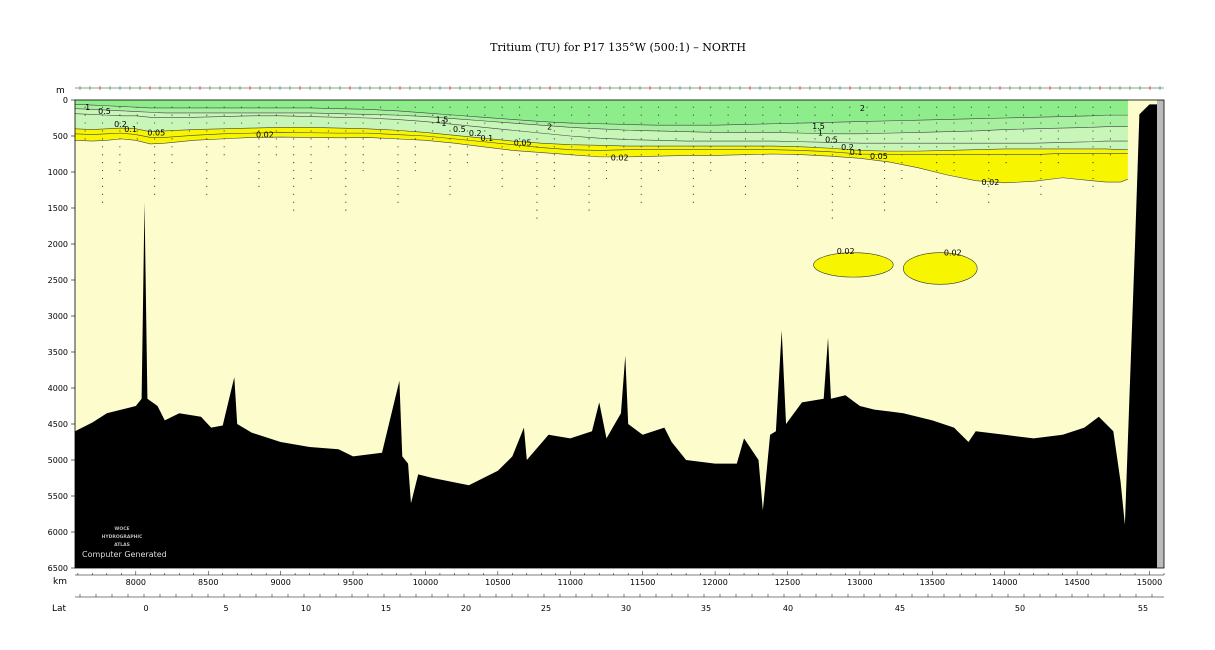  Describe the element at coordinates (1004, 582) in the screenshot. I see `x-tick-label: 14000` at that location.